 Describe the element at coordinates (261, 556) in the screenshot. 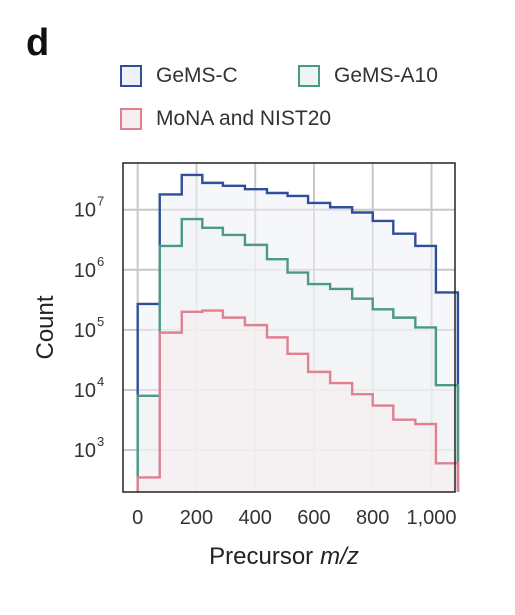

I see `x-axis-label-main: Precursor` at that location.